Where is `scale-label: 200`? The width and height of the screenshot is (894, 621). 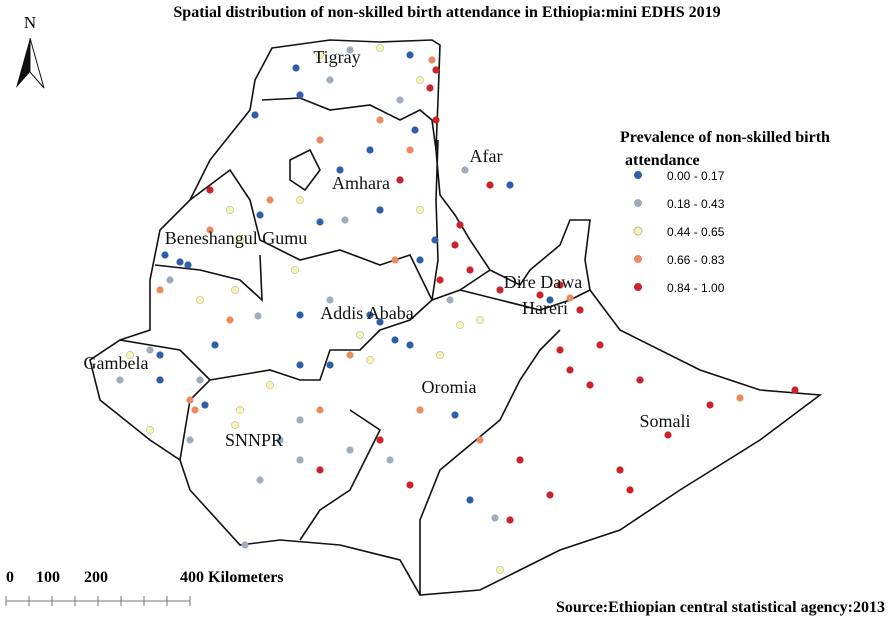 scale-label: 200 is located at coordinates (96, 577).